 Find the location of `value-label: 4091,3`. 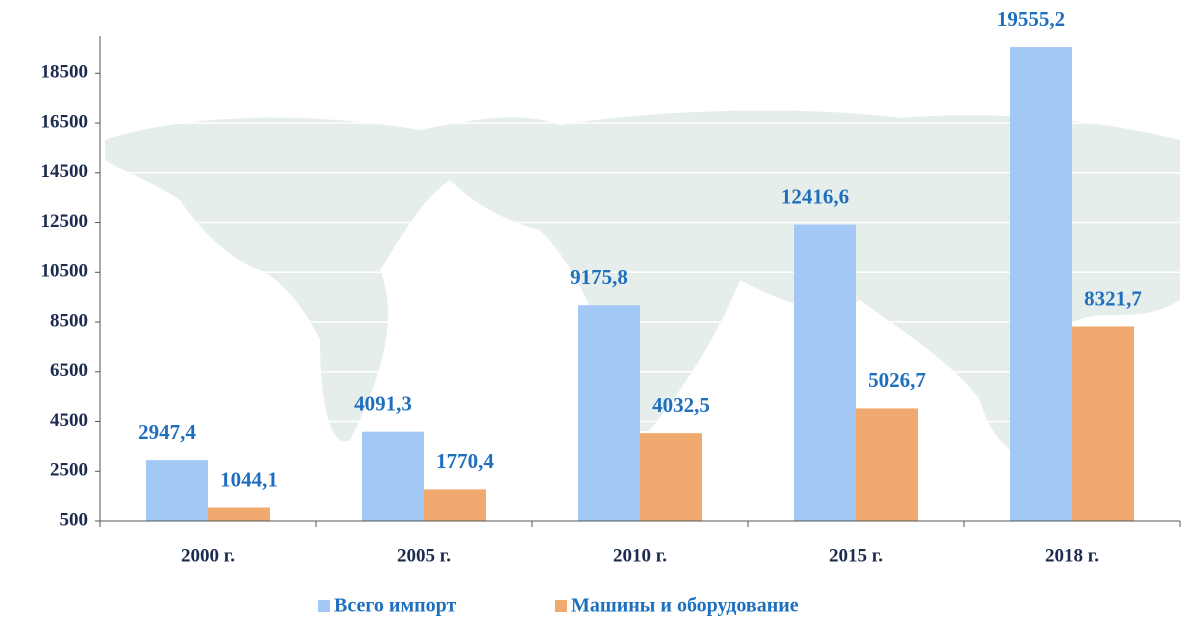

value-label: 4091,3 is located at coordinates (383, 403).